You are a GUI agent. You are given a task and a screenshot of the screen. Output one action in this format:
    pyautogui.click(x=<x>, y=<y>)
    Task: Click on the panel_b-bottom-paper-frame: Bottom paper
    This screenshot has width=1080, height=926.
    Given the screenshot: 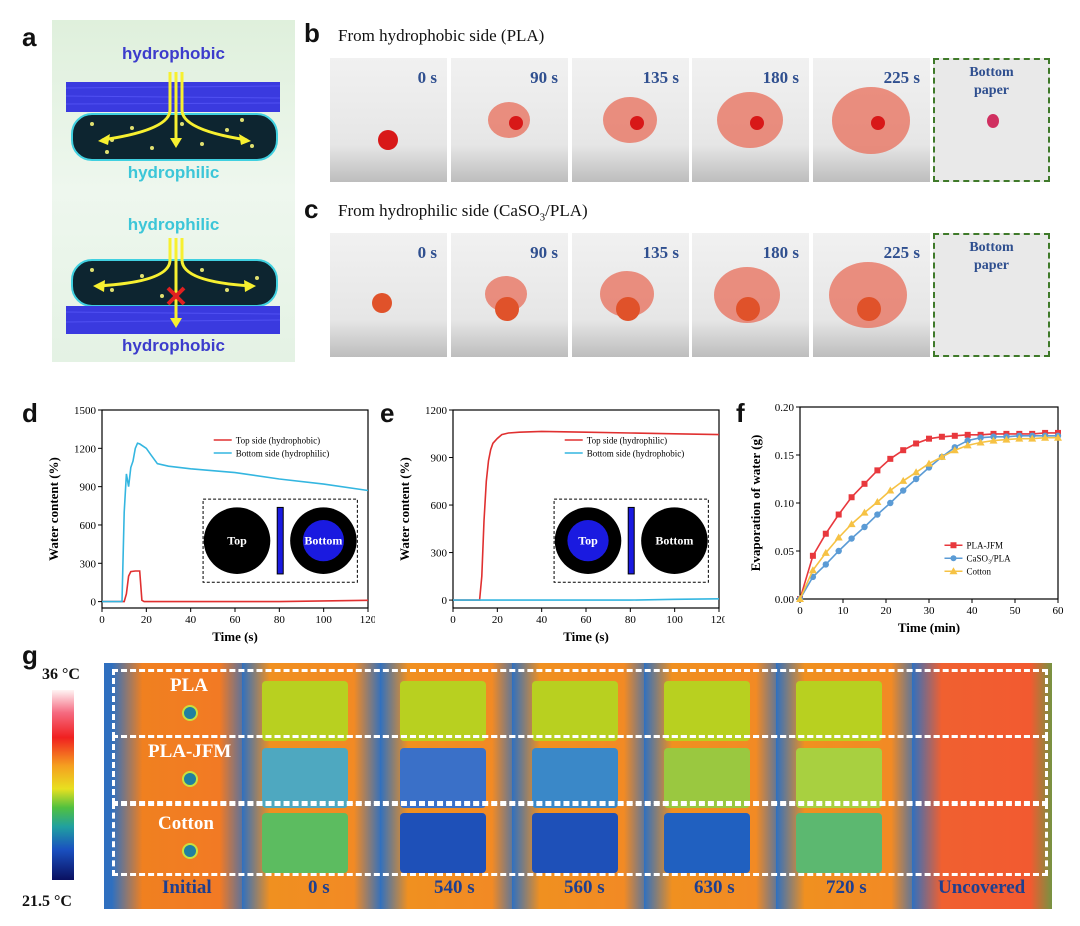 What is the action you would take?
    pyautogui.click(x=991, y=120)
    